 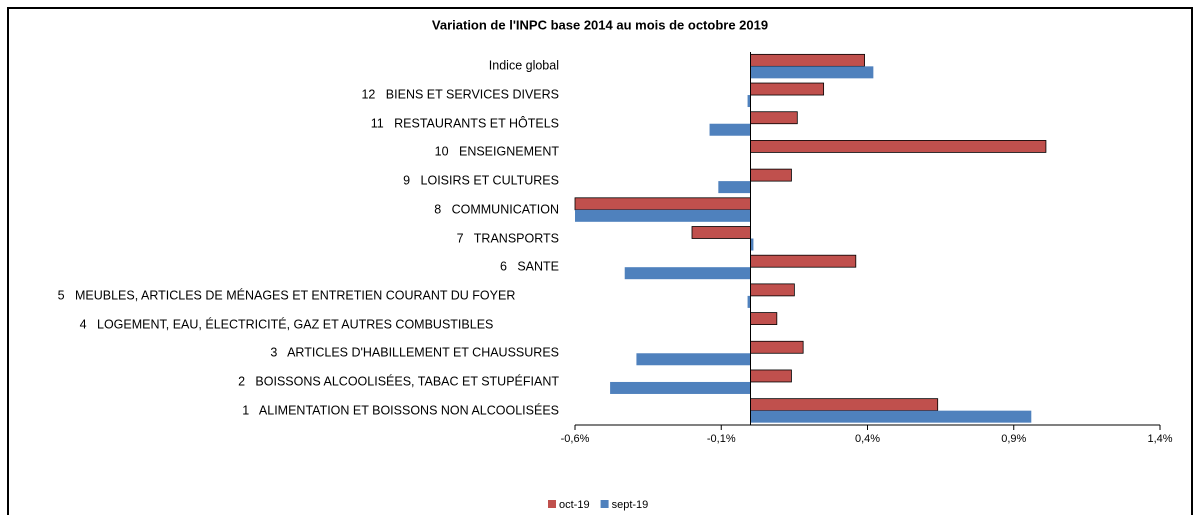 What do you see at coordinates (630, 505) in the screenshot?
I see `legend-label: sept-19` at bounding box center [630, 505].